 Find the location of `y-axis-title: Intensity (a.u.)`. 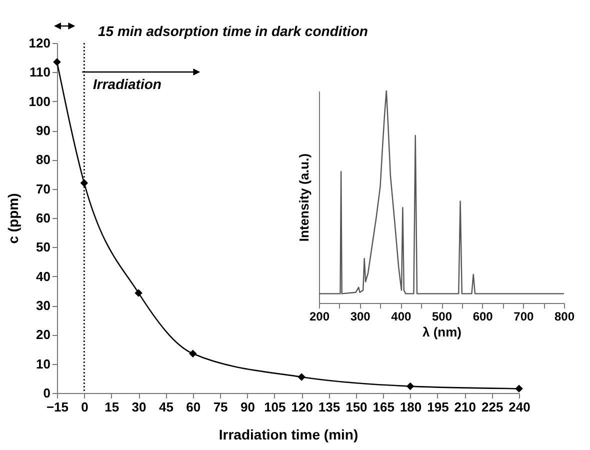

y-axis-title: Intensity (a.u.) is located at coordinates (304, 197).